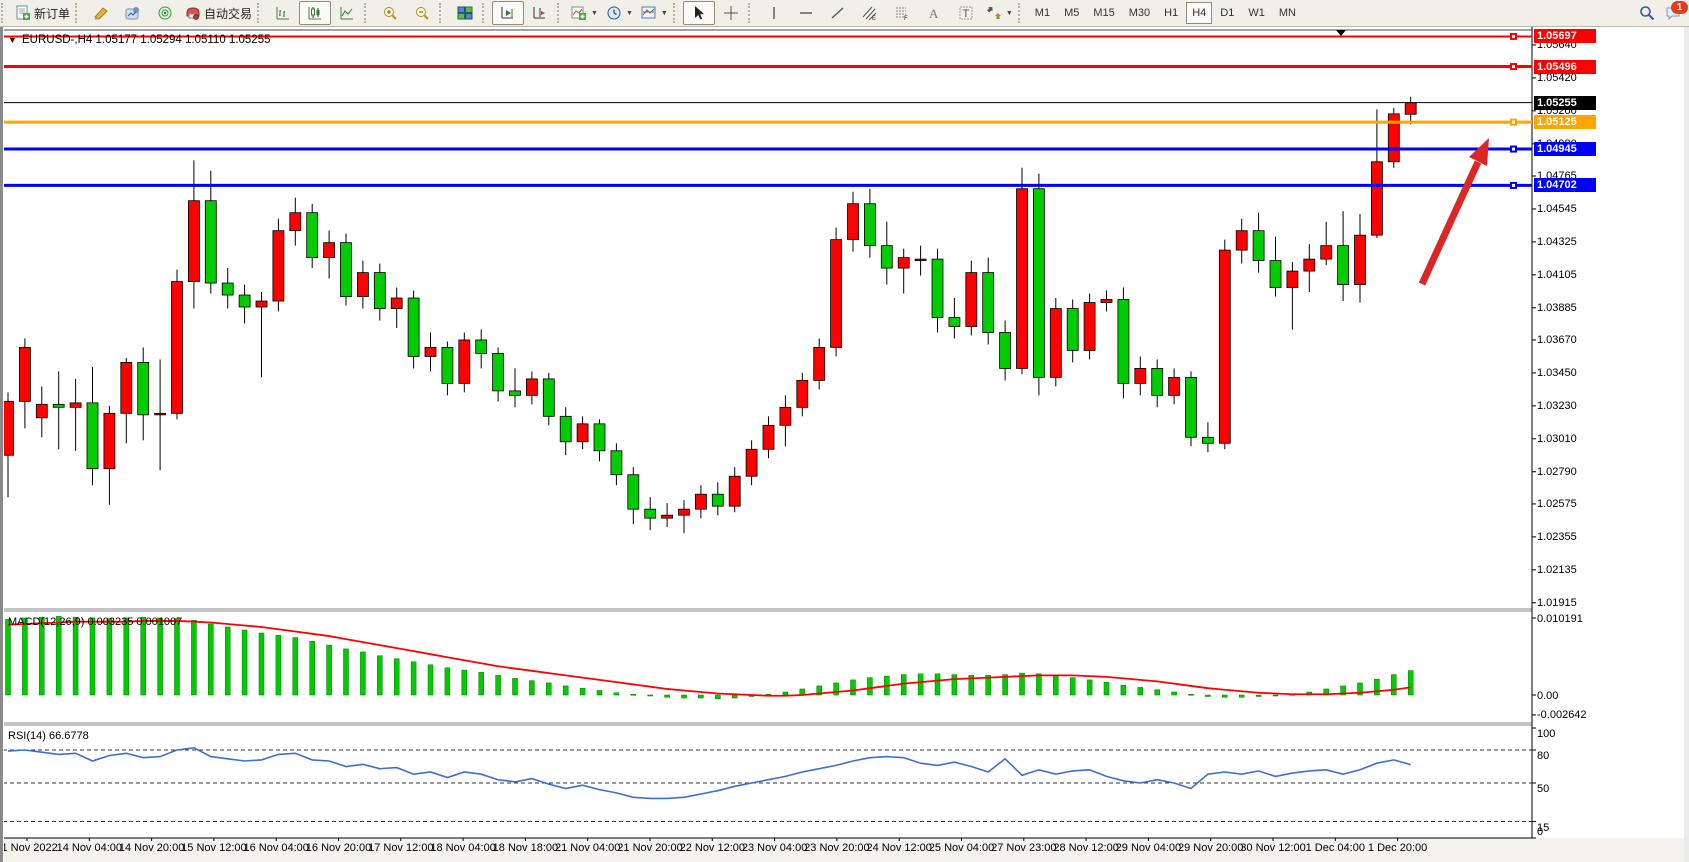  Describe the element at coordinates (465, 13) in the screenshot. I see `tile-windows-button` at that location.